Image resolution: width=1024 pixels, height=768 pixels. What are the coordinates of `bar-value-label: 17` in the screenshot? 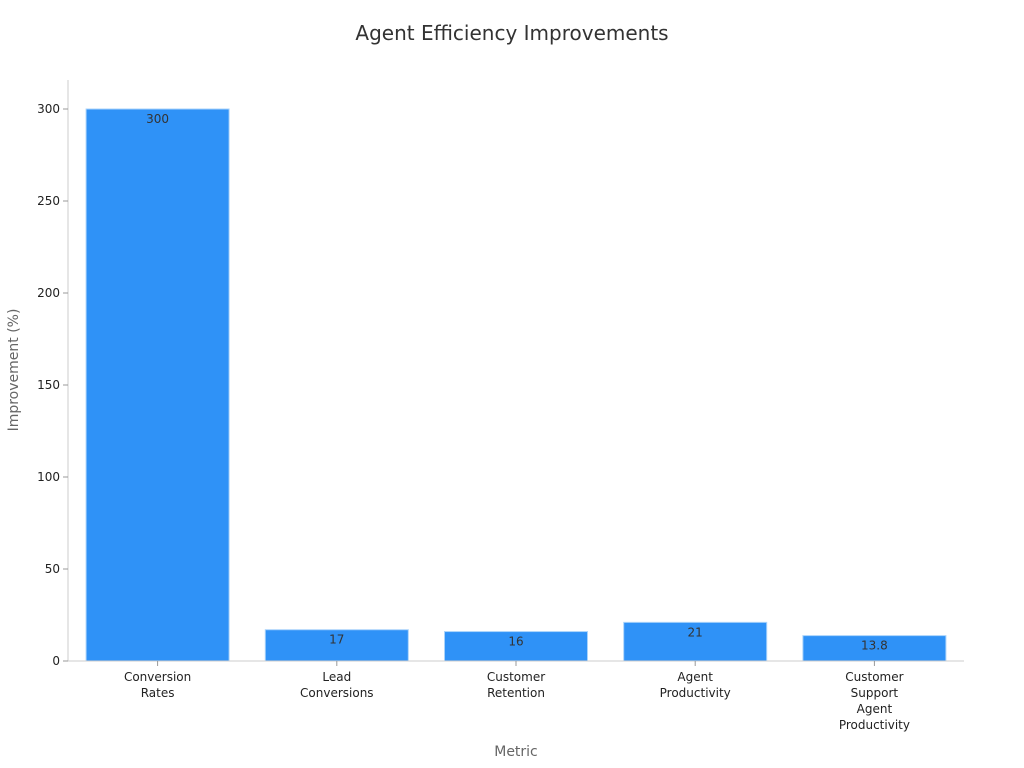 It's located at (336, 640).